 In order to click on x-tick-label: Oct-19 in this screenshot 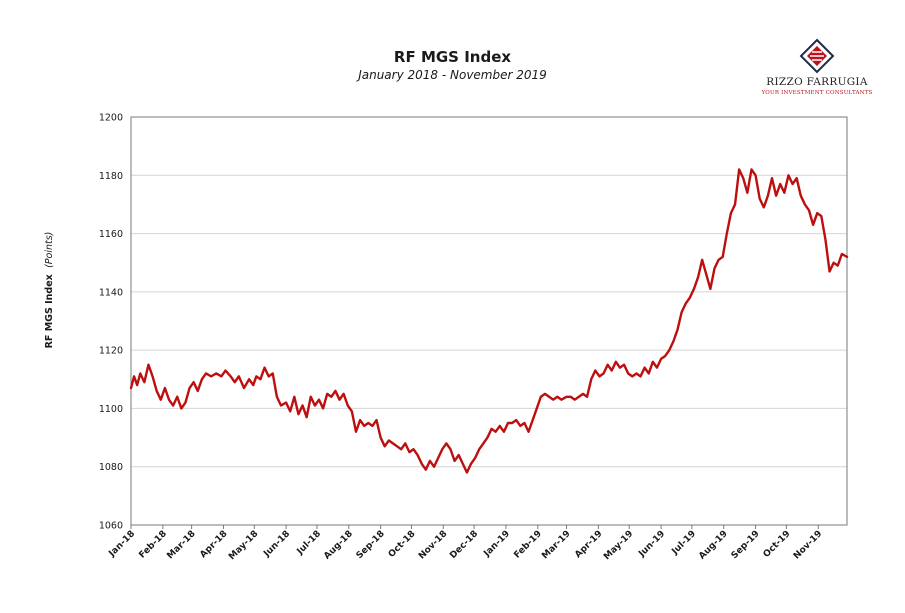, I will do `click(777, 544)`.